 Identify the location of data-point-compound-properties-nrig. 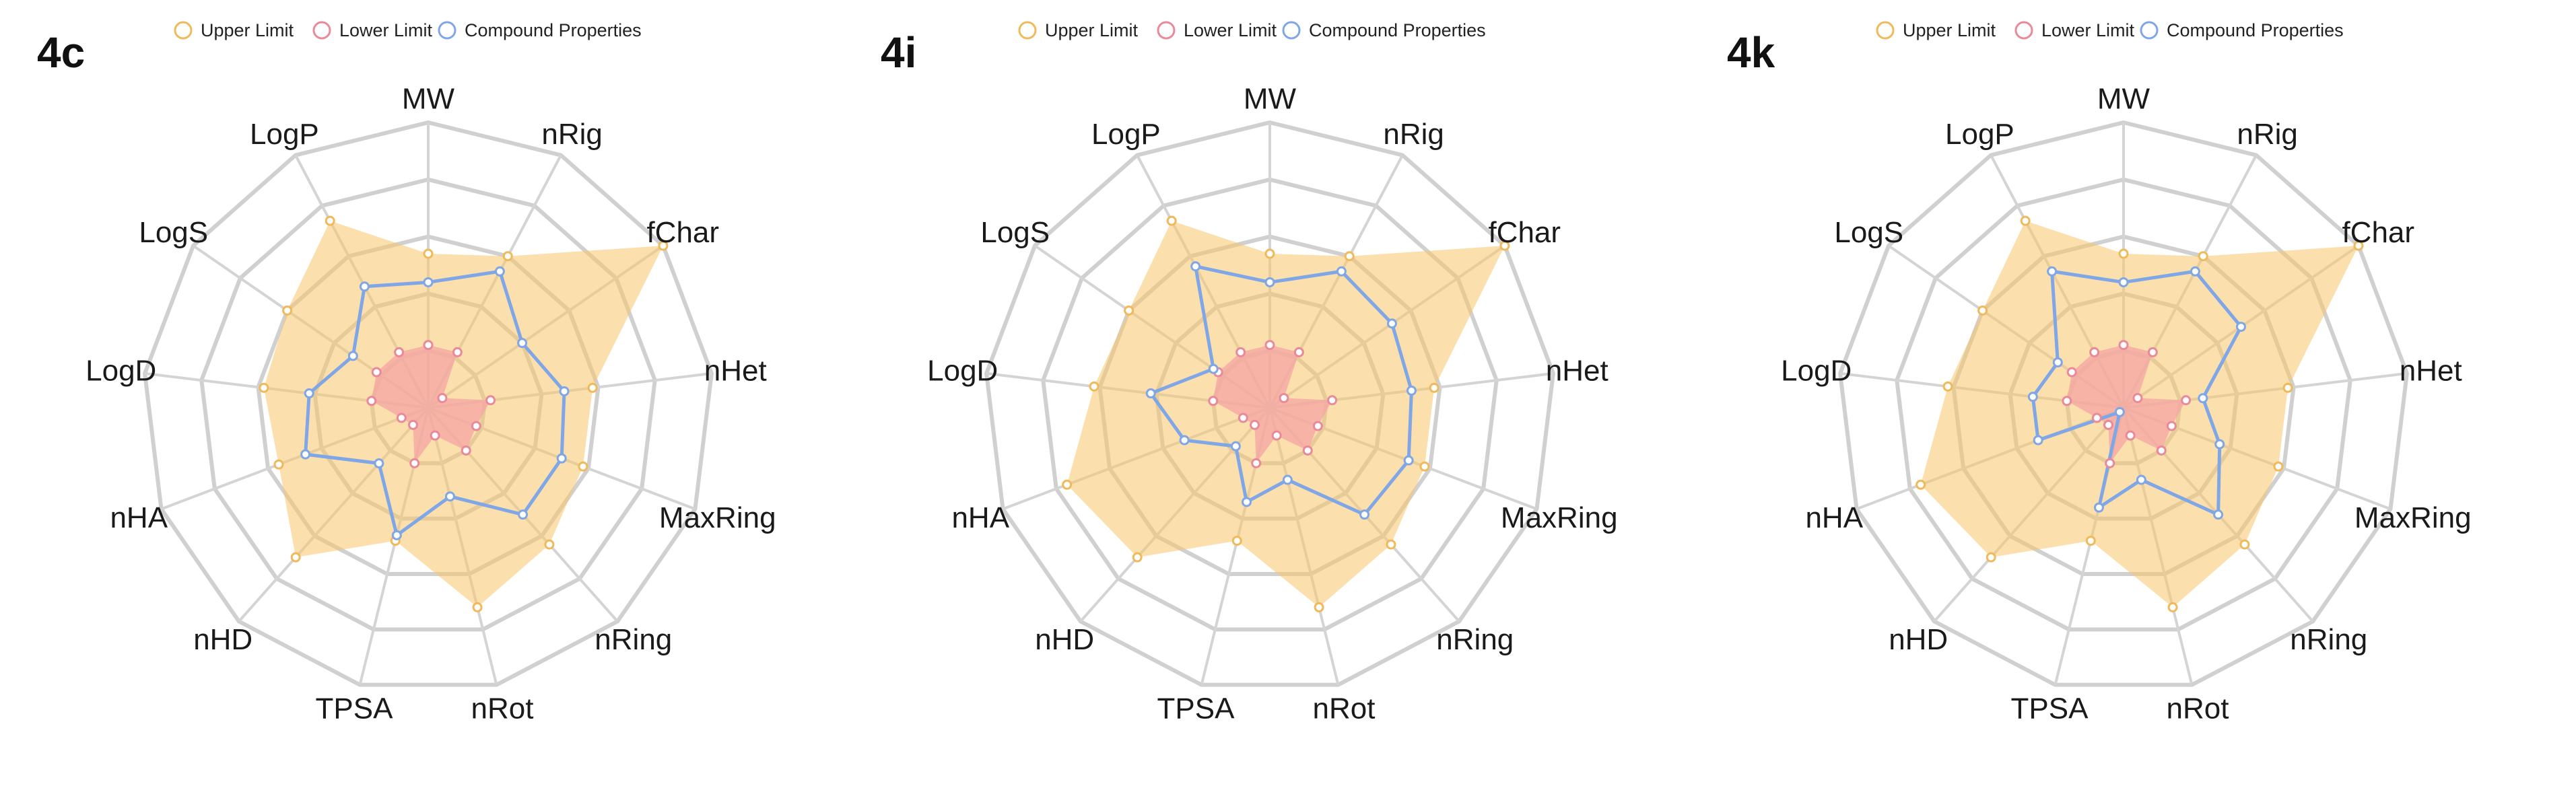
(2195, 271).